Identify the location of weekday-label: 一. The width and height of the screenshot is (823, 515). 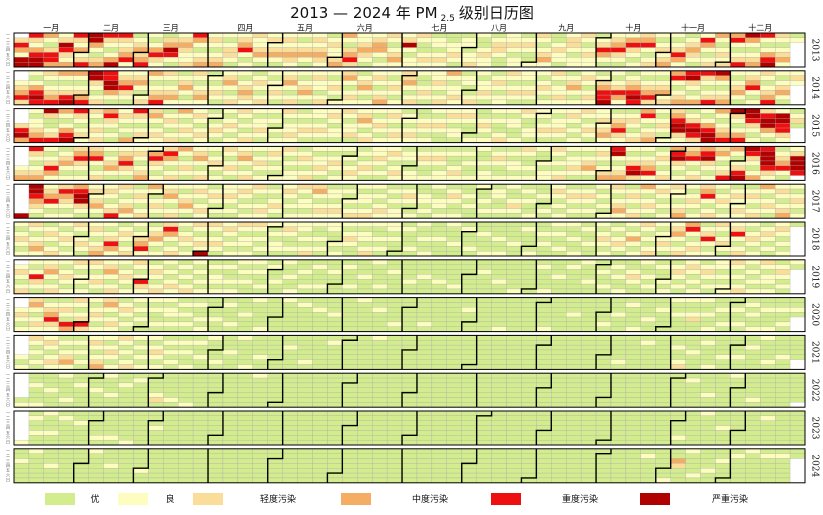
(8, 299).